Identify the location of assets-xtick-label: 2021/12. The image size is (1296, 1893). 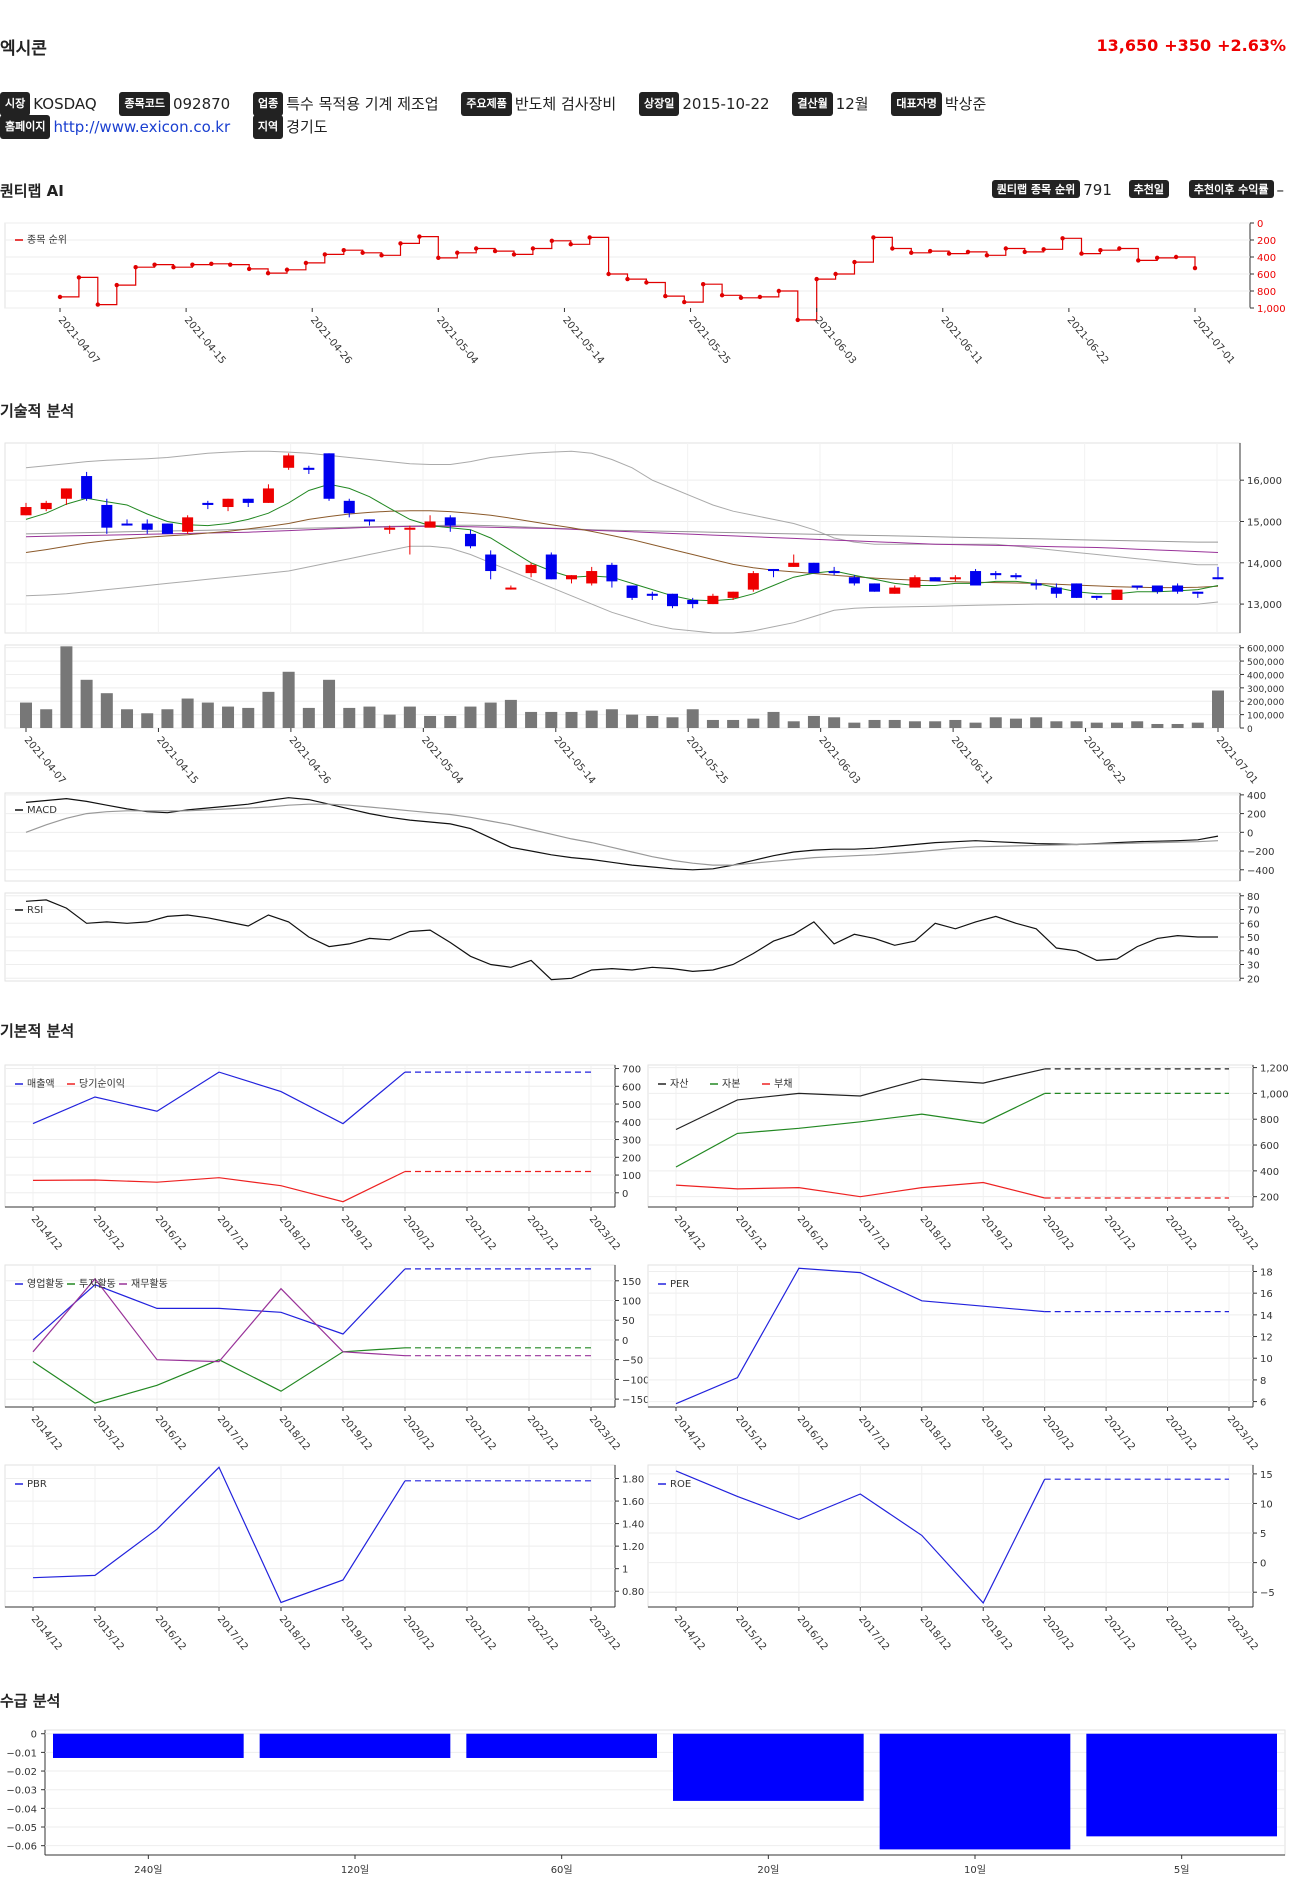
(1119, 1233).